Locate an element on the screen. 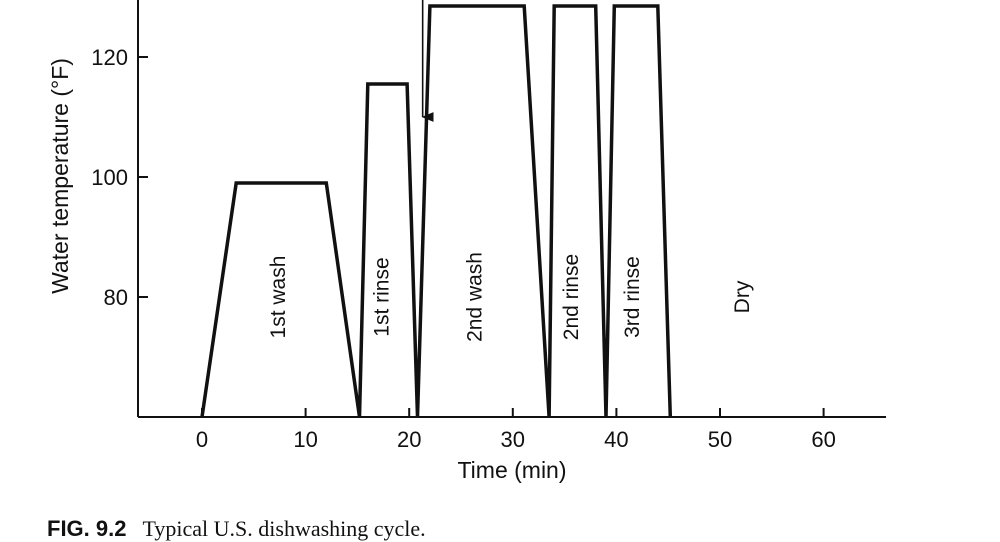 This screenshot has width=1000, height=542. x-ticks: 0 10 20 30 40 50 60 is located at coordinates (516, 430).